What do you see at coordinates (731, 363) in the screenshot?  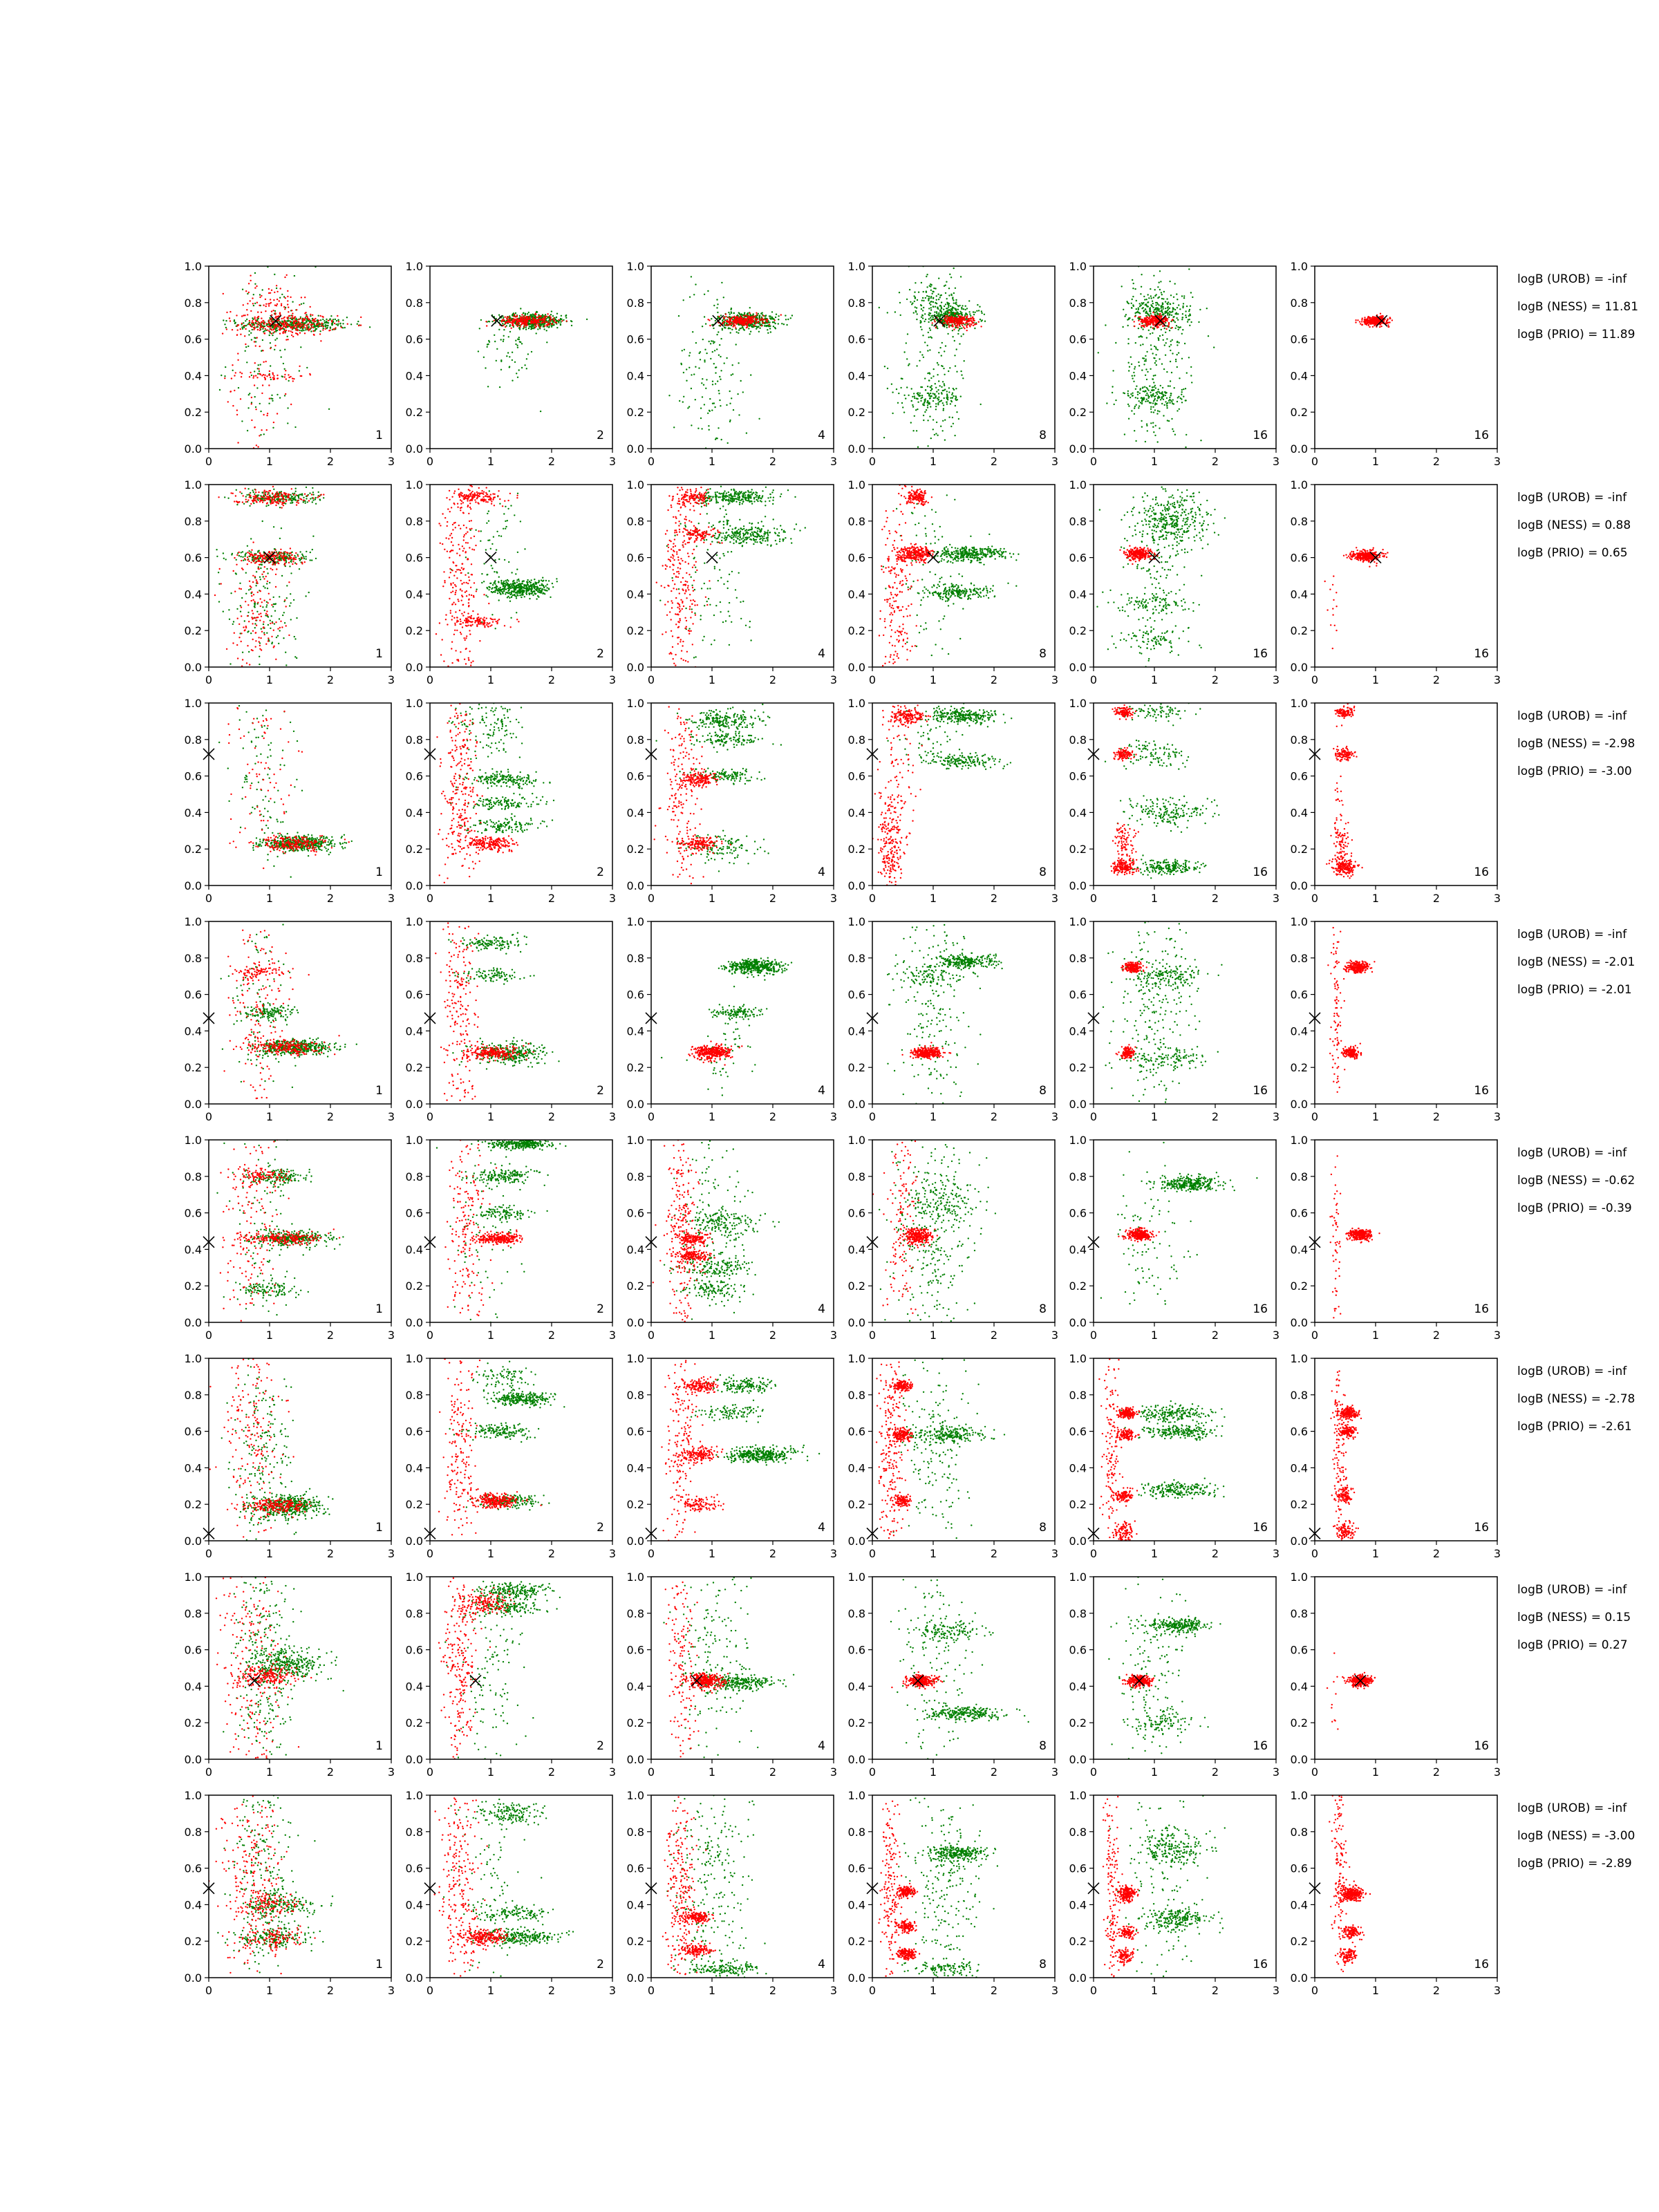 I see `scatter-points` at bounding box center [731, 363].